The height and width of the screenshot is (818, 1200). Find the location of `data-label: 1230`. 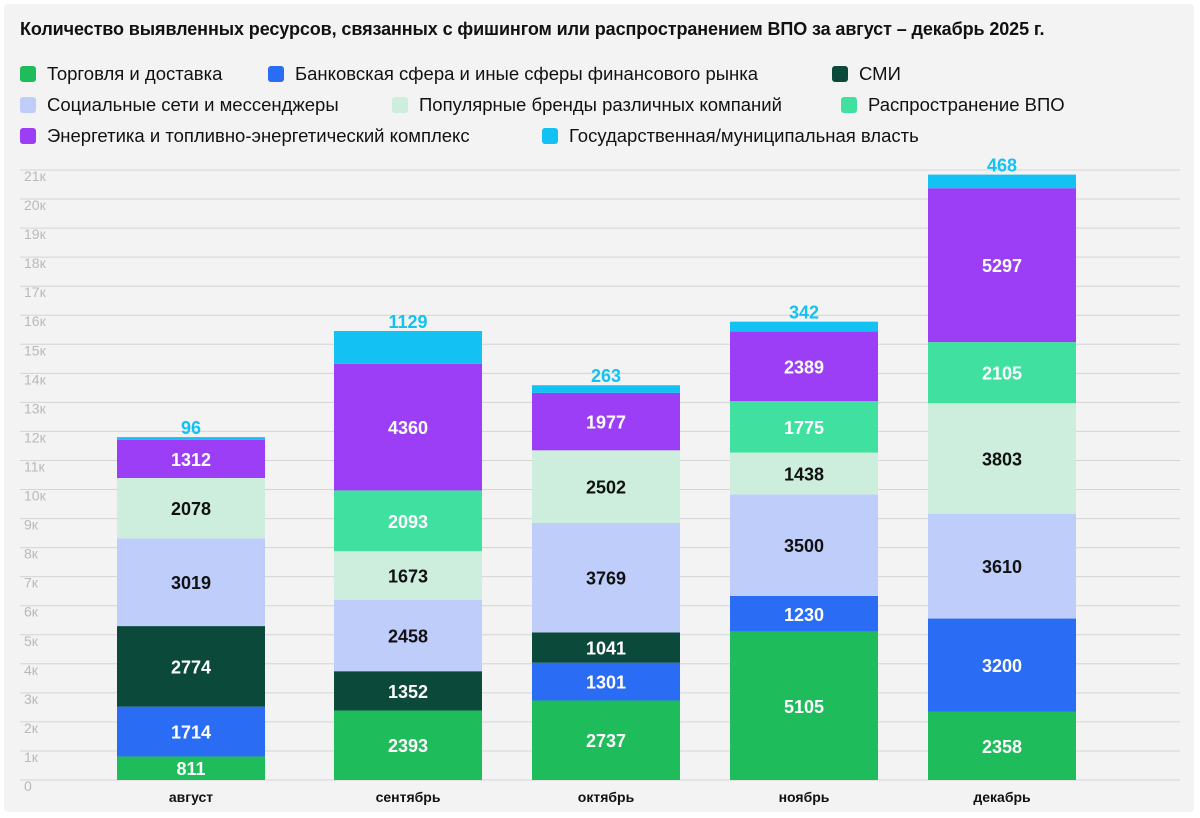

data-label: 1230 is located at coordinates (804, 615).